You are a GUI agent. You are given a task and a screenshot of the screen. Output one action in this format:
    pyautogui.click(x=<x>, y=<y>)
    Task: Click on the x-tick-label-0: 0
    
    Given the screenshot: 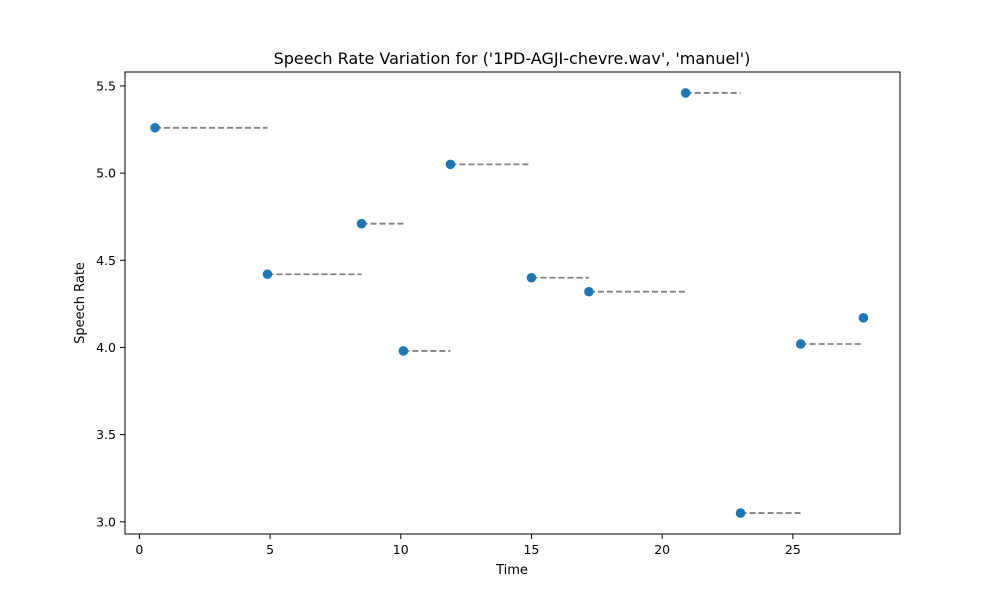 What is the action you would take?
    pyautogui.click(x=139, y=549)
    